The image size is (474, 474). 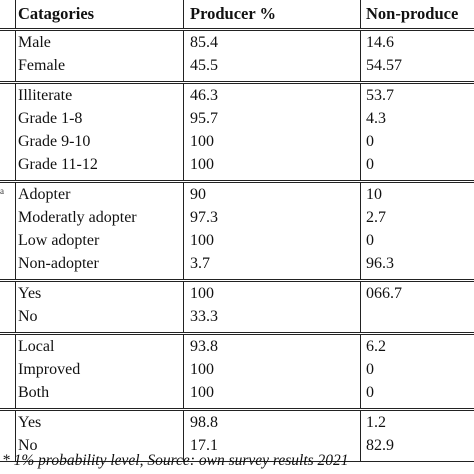 I want to click on producer-cell: 90, so click(x=198, y=194).